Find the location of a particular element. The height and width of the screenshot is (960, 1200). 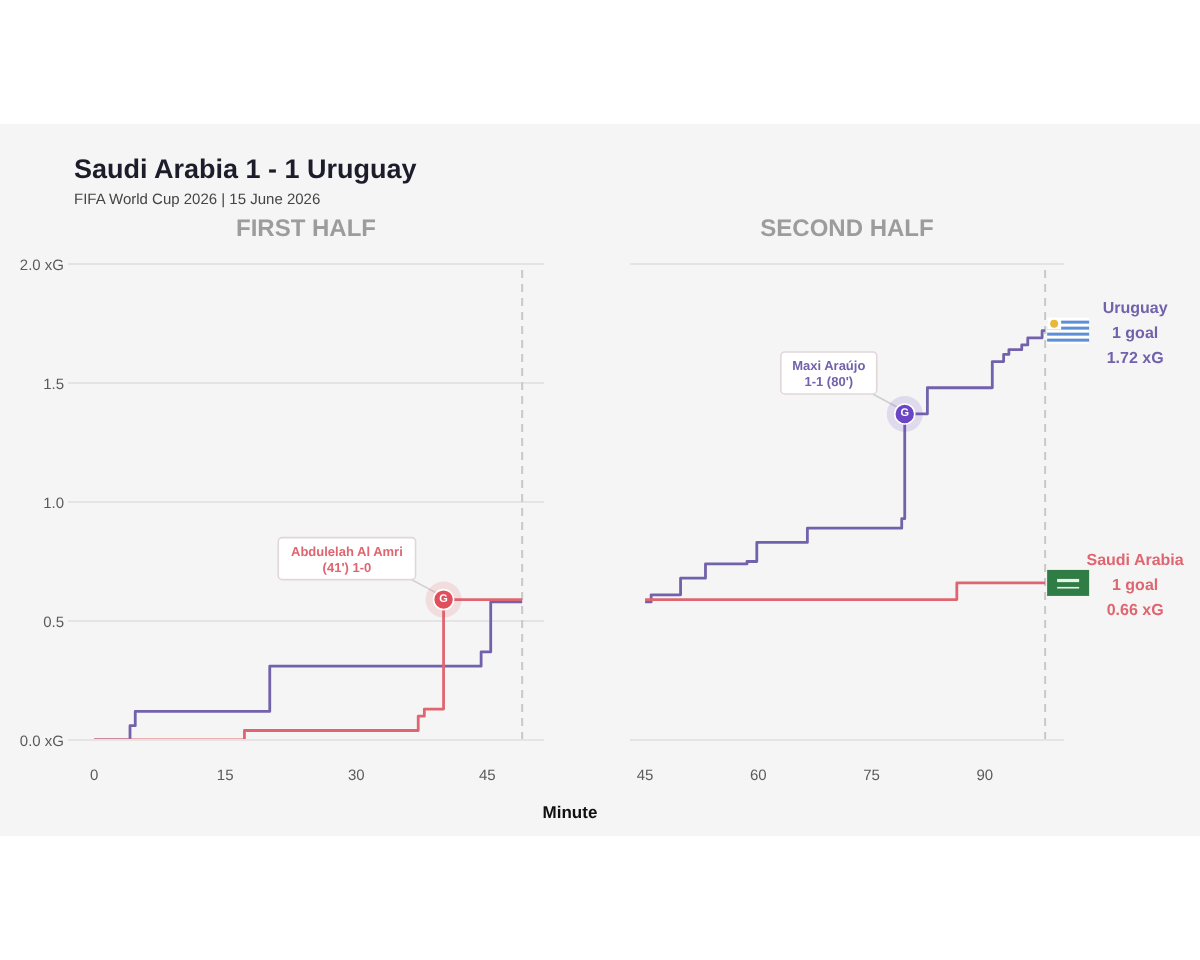

text: 1 goal 1.72 xG is located at coordinates (1135, 345).